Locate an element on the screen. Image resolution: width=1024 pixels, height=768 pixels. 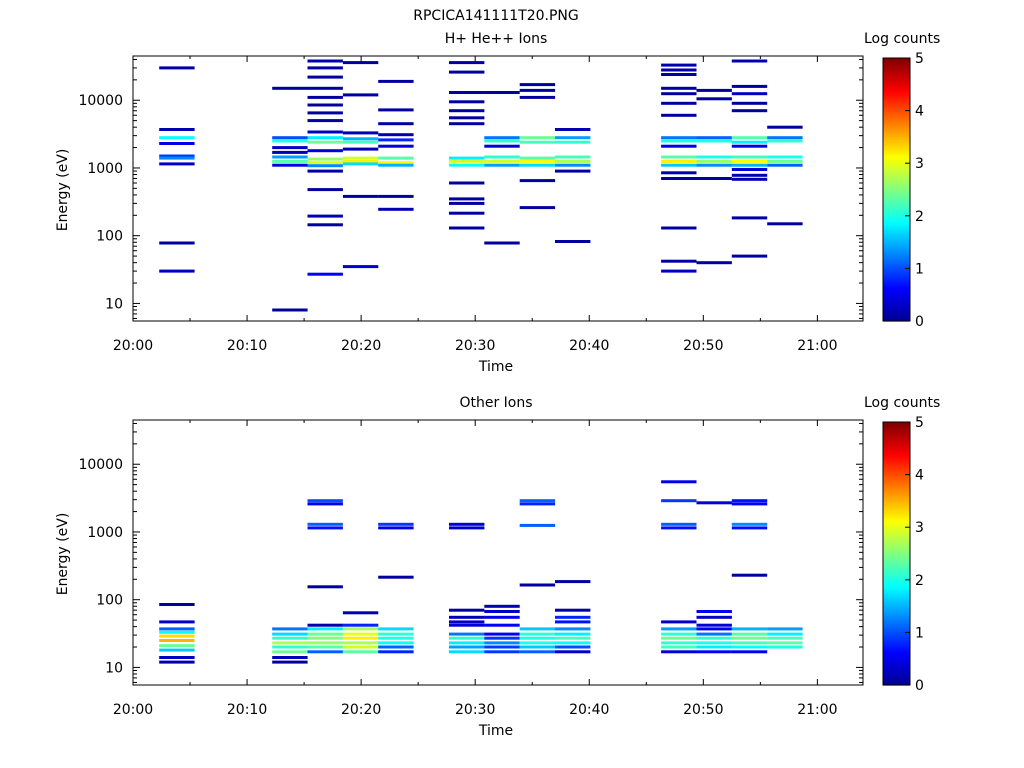
colorbar-tick-label: 0 is located at coordinates (919, 686).